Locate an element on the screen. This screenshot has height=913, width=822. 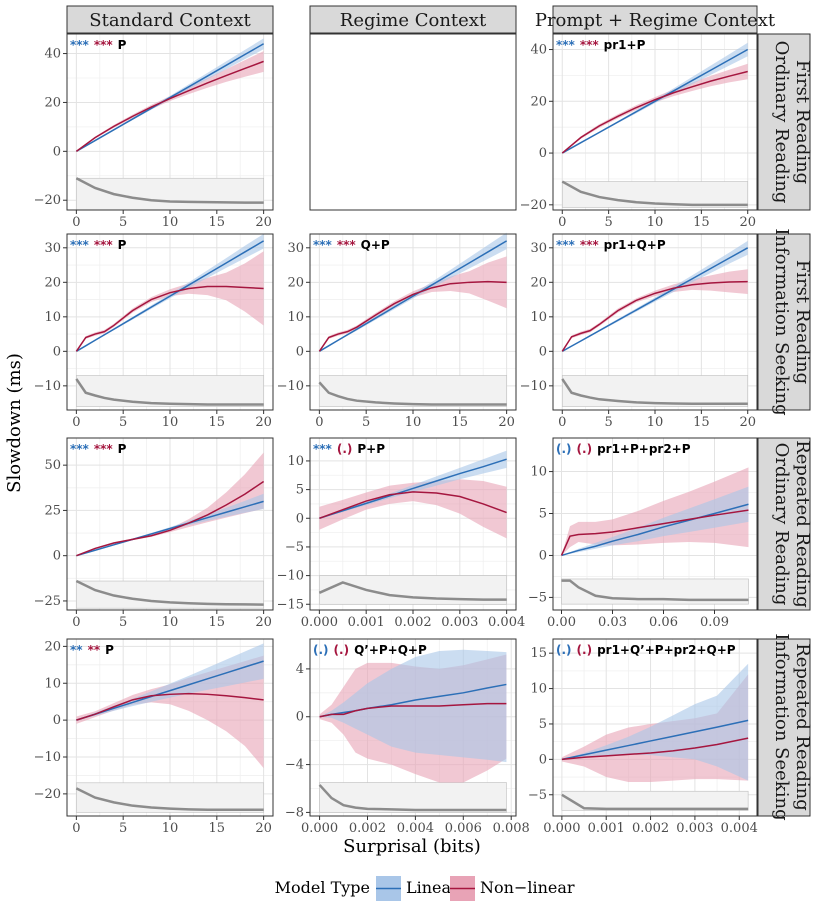
y-tick-label: −4 is located at coordinates (294, 765).